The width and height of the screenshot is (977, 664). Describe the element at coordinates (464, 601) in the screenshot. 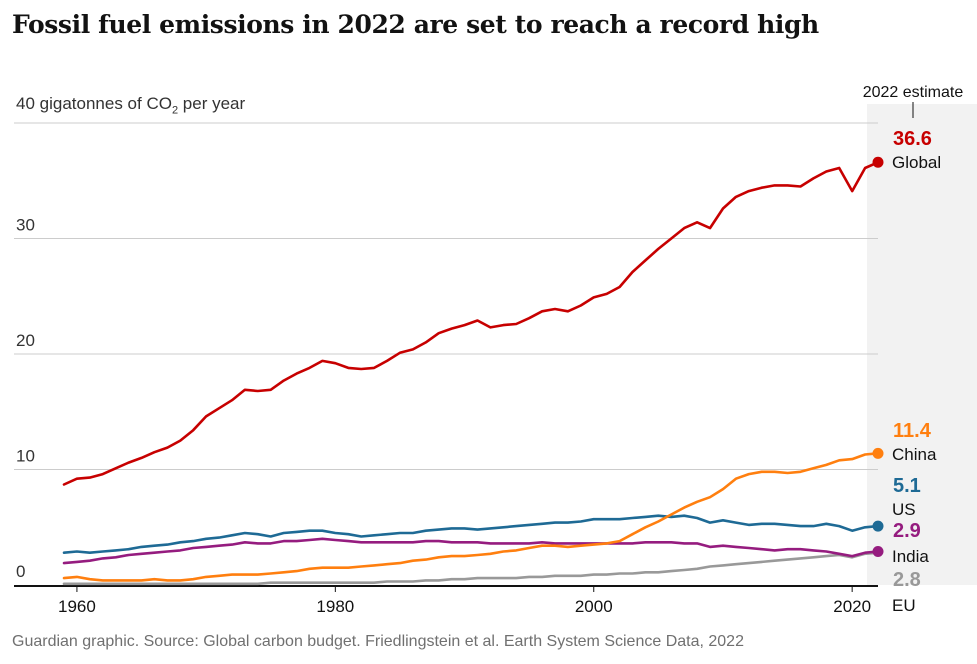

I see `x-tick-labels: 1960 1980 2000 2020` at that location.